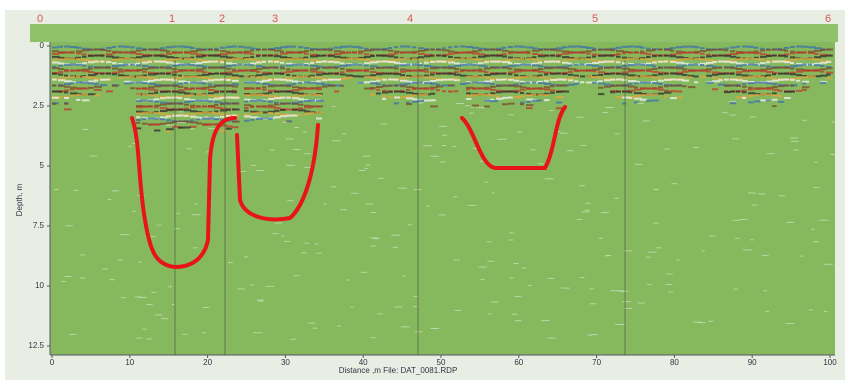 The height and width of the screenshot is (383, 850). I want to click on x-tick-label: 0, so click(52, 362).